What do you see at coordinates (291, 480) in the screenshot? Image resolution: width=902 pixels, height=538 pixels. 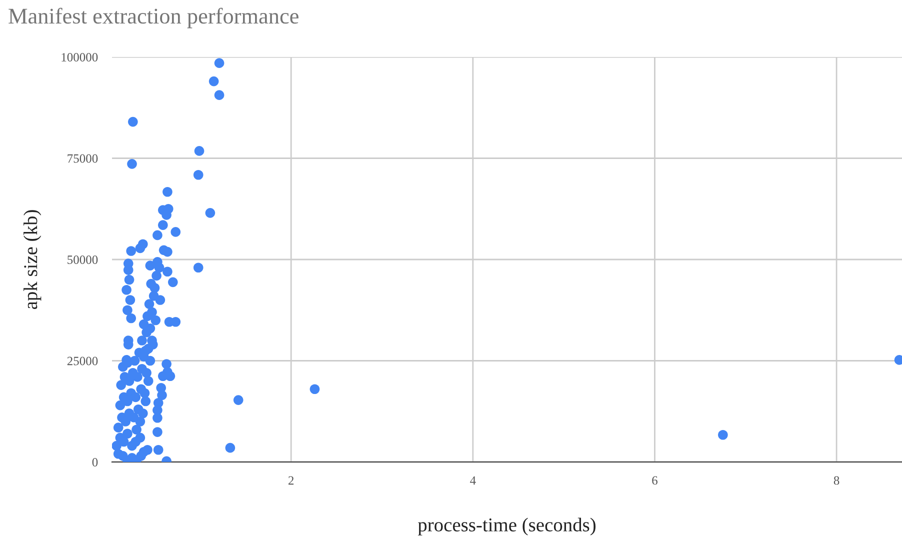 I see `x-tick-label: 2` at bounding box center [291, 480].